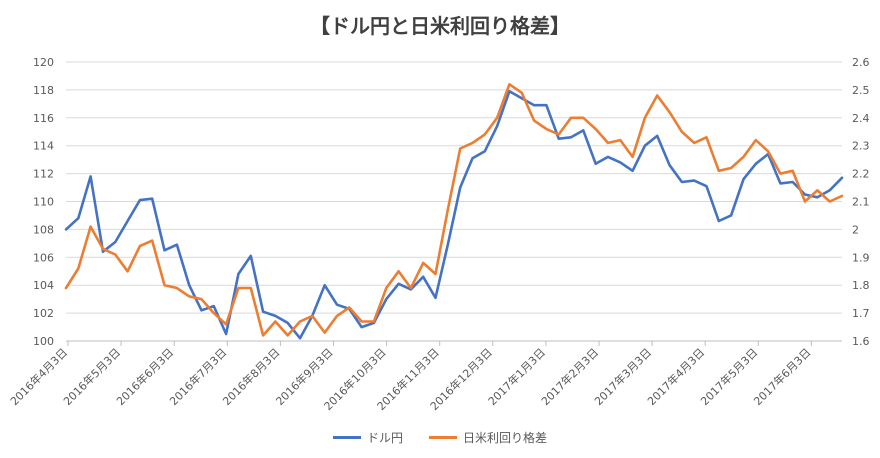 This screenshot has width=880, height=458. Describe the element at coordinates (43, 341) in the screenshot. I see `y-left-tick-label: 100` at that location.